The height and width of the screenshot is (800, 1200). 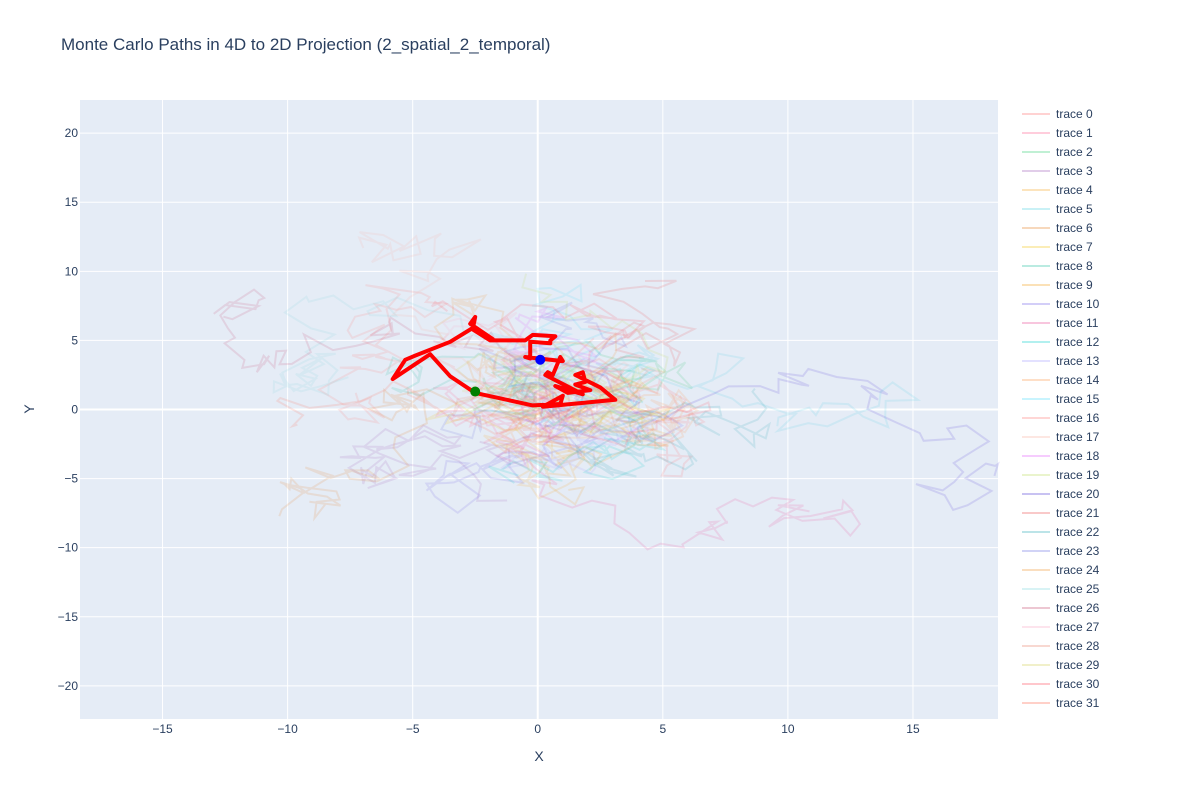 I want to click on legend-label: trace 20, so click(x=1078, y=494).